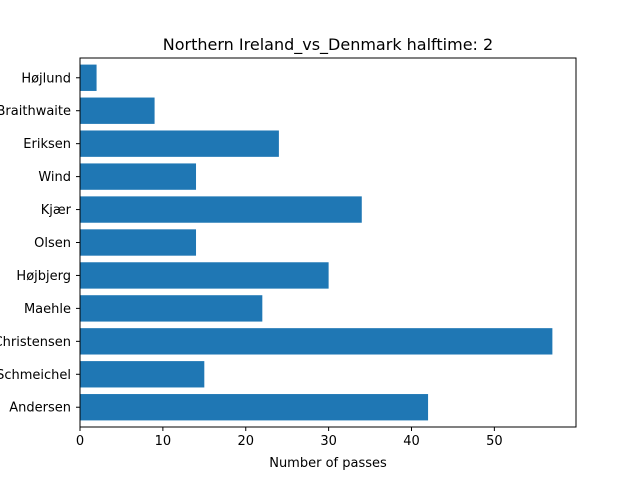 This screenshot has height=480, width=640. What do you see at coordinates (254, 407) in the screenshot?
I see `bar-andersen` at bounding box center [254, 407].